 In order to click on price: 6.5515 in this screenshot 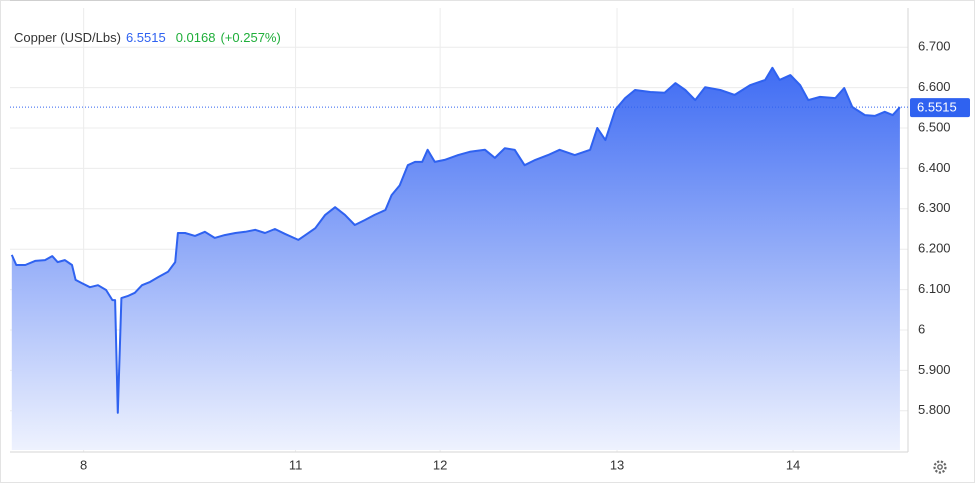, I will do `click(146, 37)`.